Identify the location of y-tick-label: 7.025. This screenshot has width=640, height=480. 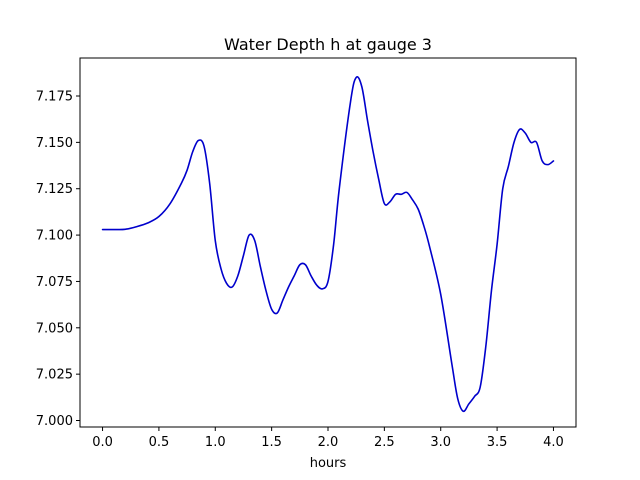
(54, 375).